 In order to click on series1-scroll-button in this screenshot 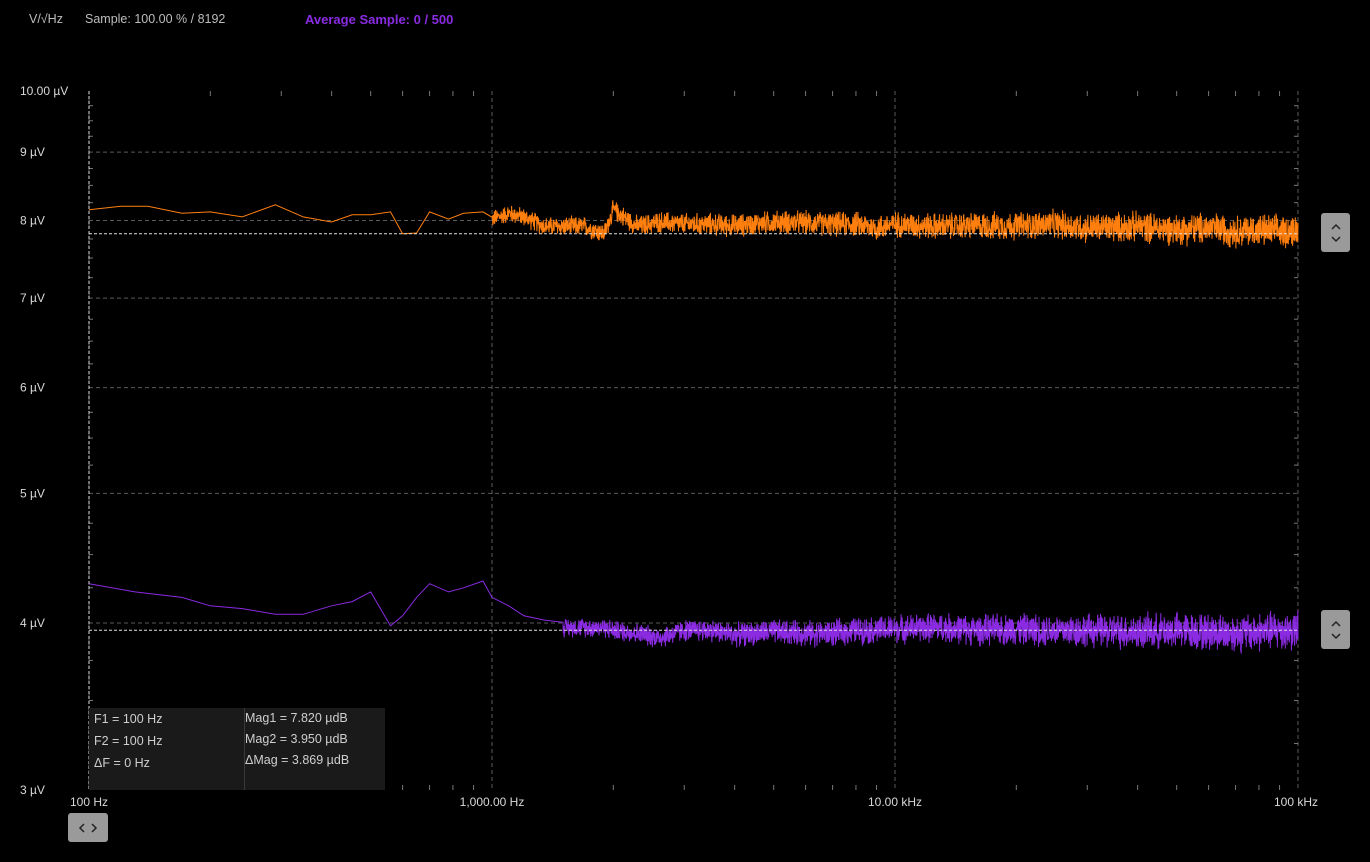, I will do `click(1335, 232)`.